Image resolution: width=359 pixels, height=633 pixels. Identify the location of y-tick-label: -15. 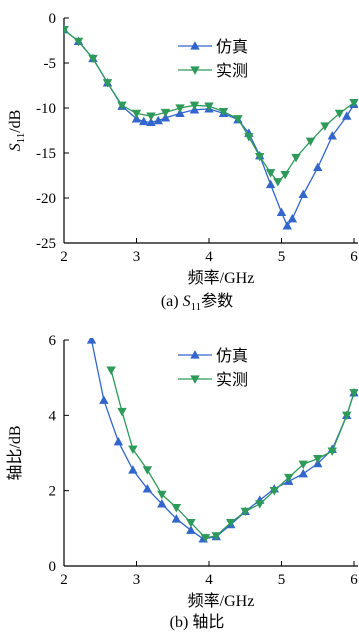
(46, 154).